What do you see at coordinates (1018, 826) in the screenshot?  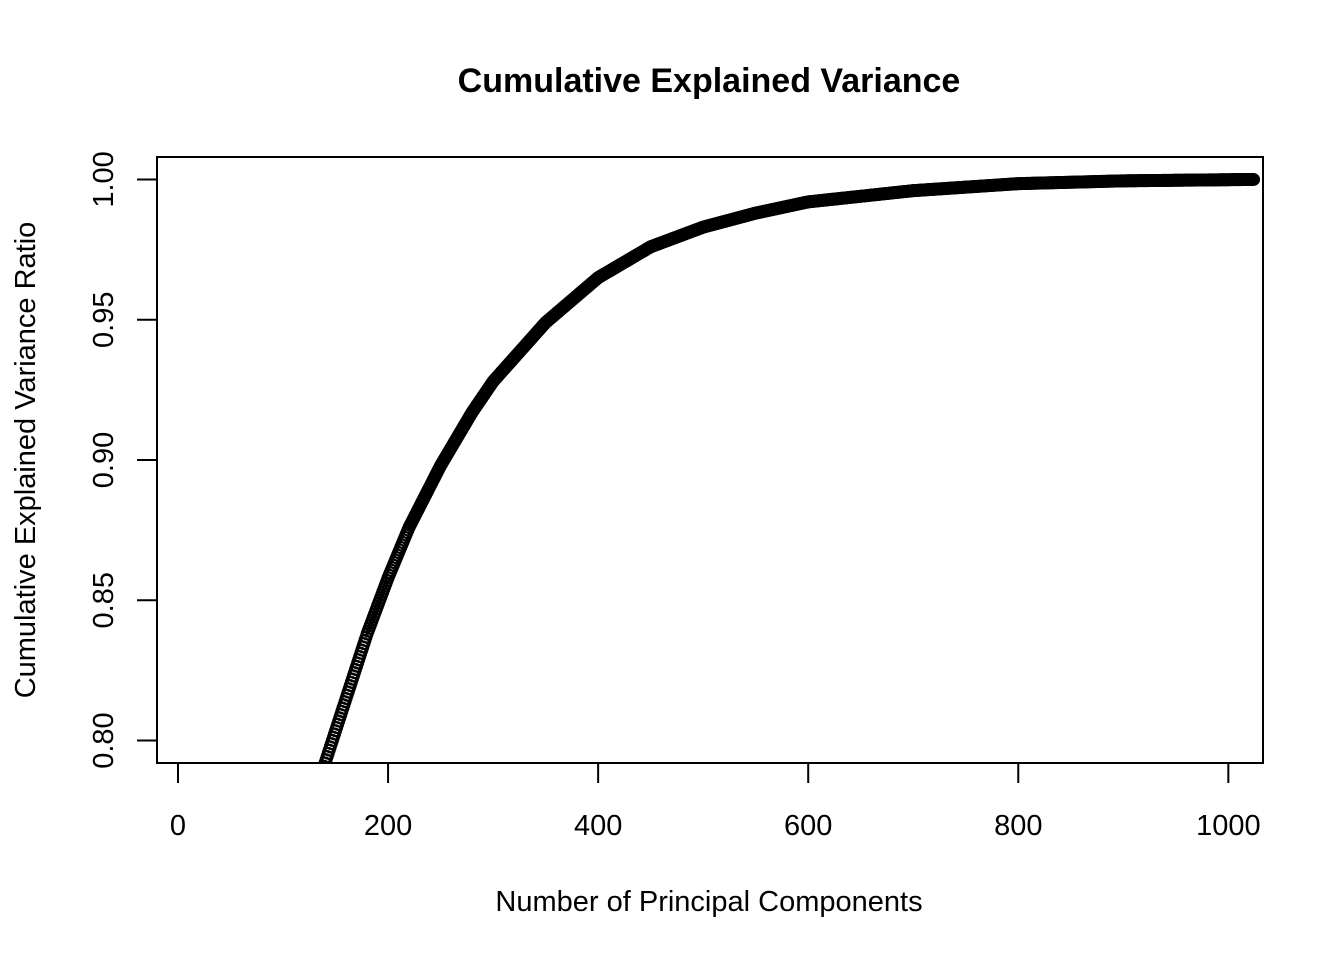 I see `x-tick-label: 800` at bounding box center [1018, 826].